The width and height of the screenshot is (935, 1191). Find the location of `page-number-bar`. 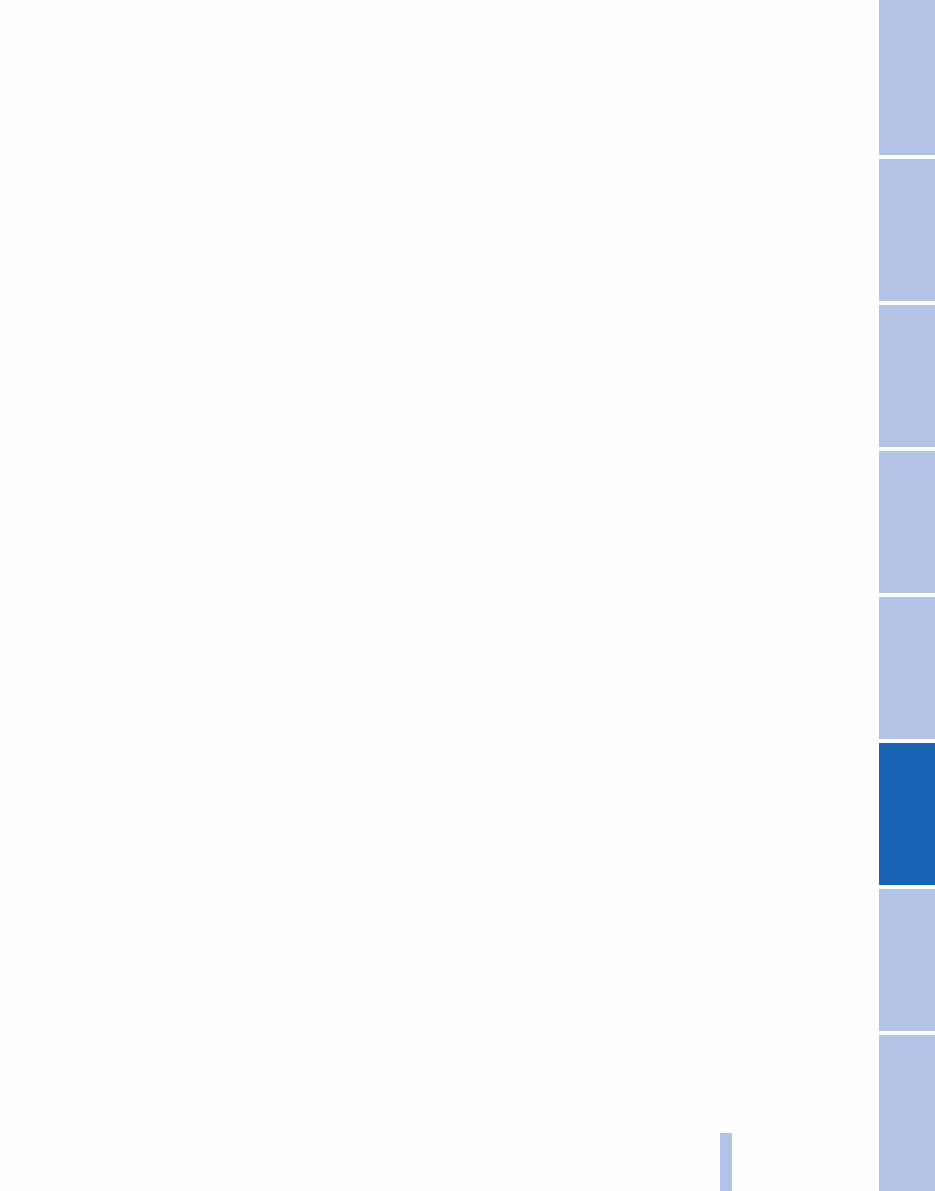

page-number-bar is located at coordinates (726, 1162).